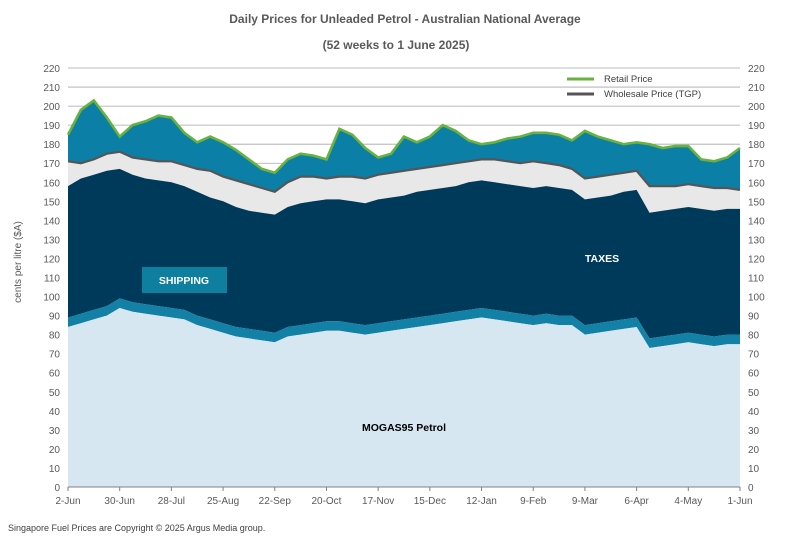 Image resolution: width=790 pixels, height=538 pixels. I want to click on legend-retail-label: Retail Price, so click(628, 79).